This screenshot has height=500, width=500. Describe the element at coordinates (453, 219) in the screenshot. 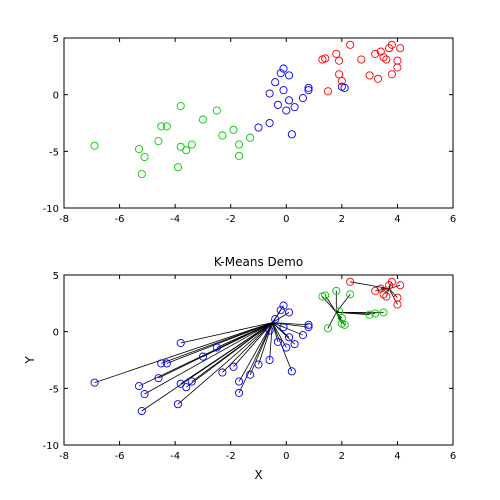

I see `x-tick-label: 6` at that location.